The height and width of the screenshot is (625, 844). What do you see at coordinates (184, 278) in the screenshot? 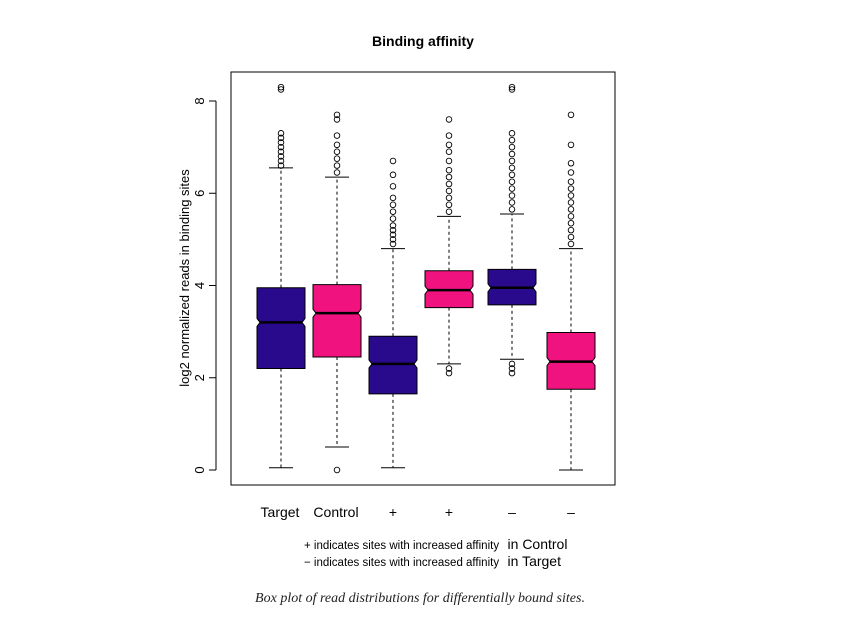
I see `y-axis-label: log2 normalized reads in binding sites` at bounding box center [184, 278].